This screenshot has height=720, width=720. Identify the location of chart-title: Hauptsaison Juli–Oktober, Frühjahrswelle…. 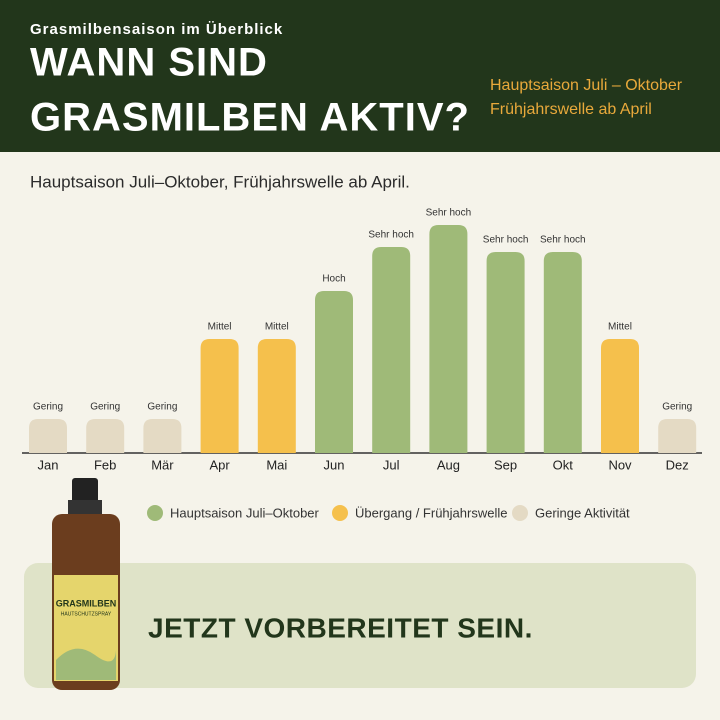
(220, 181).